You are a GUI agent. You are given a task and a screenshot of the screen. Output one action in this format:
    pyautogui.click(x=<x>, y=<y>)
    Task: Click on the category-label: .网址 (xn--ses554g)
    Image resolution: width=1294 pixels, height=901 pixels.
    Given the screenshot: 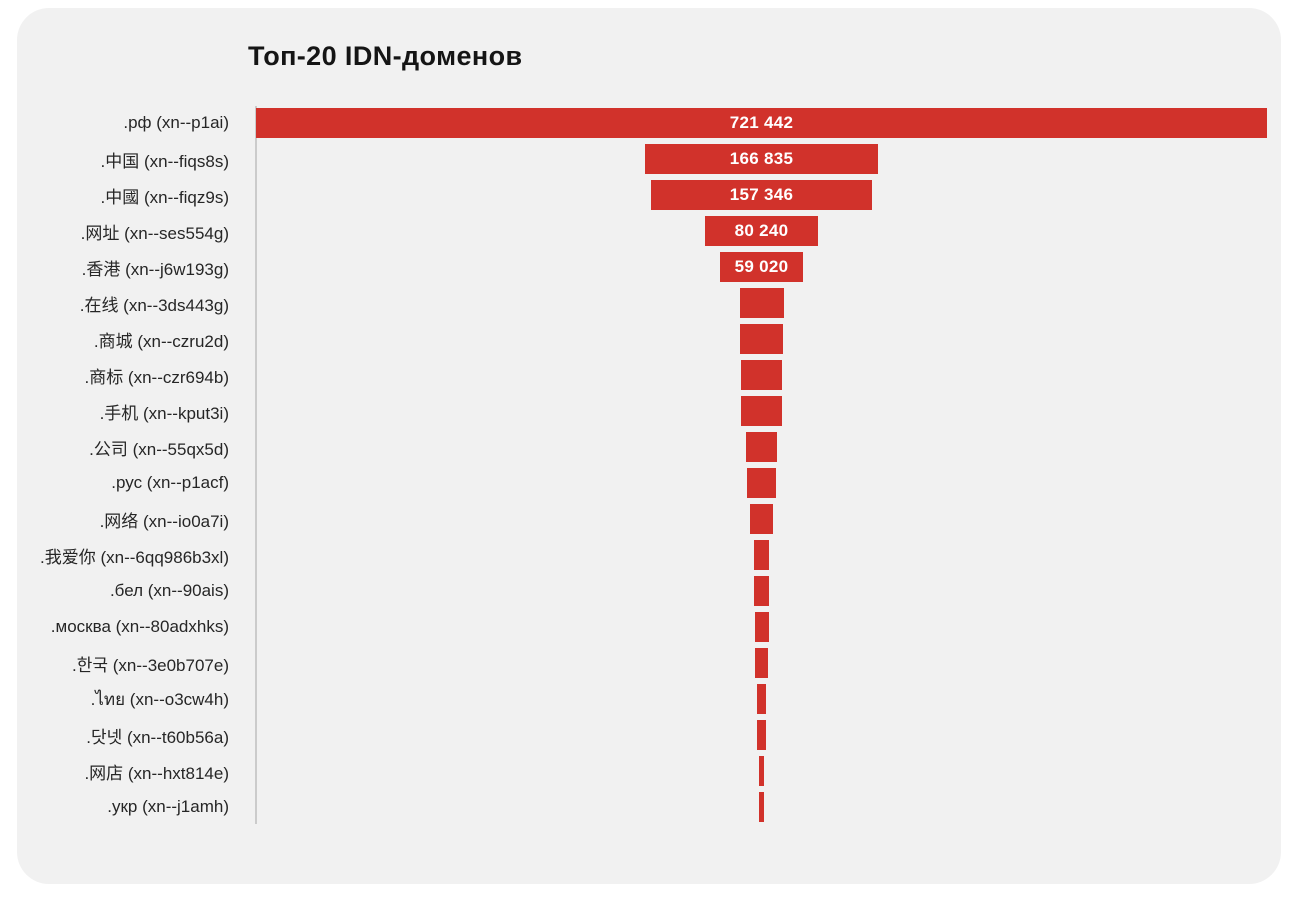 What is the action you would take?
    pyautogui.click(x=154, y=233)
    